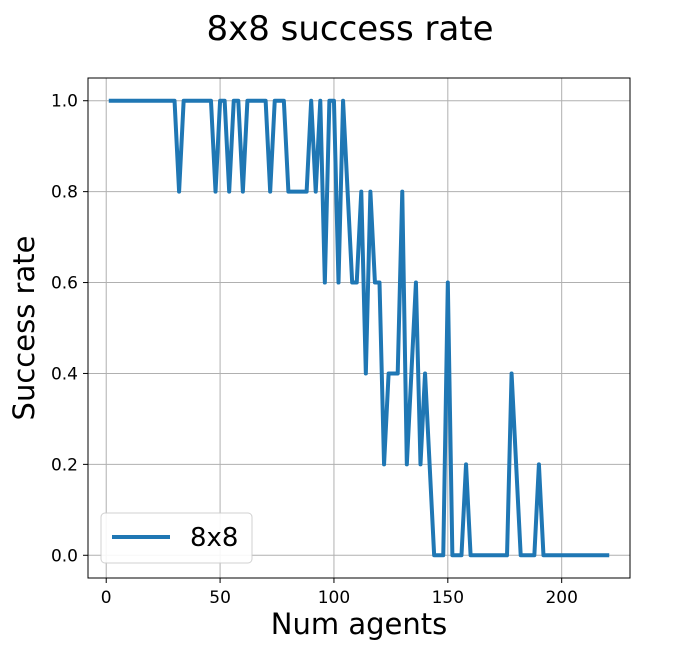 This screenshot has width=700, height=648. Describe the element at coordinates (69, 329) in the screenshot. I see `y-axis: 0.0 0.2 0.4 0.6 0.8 1.0` at that location.